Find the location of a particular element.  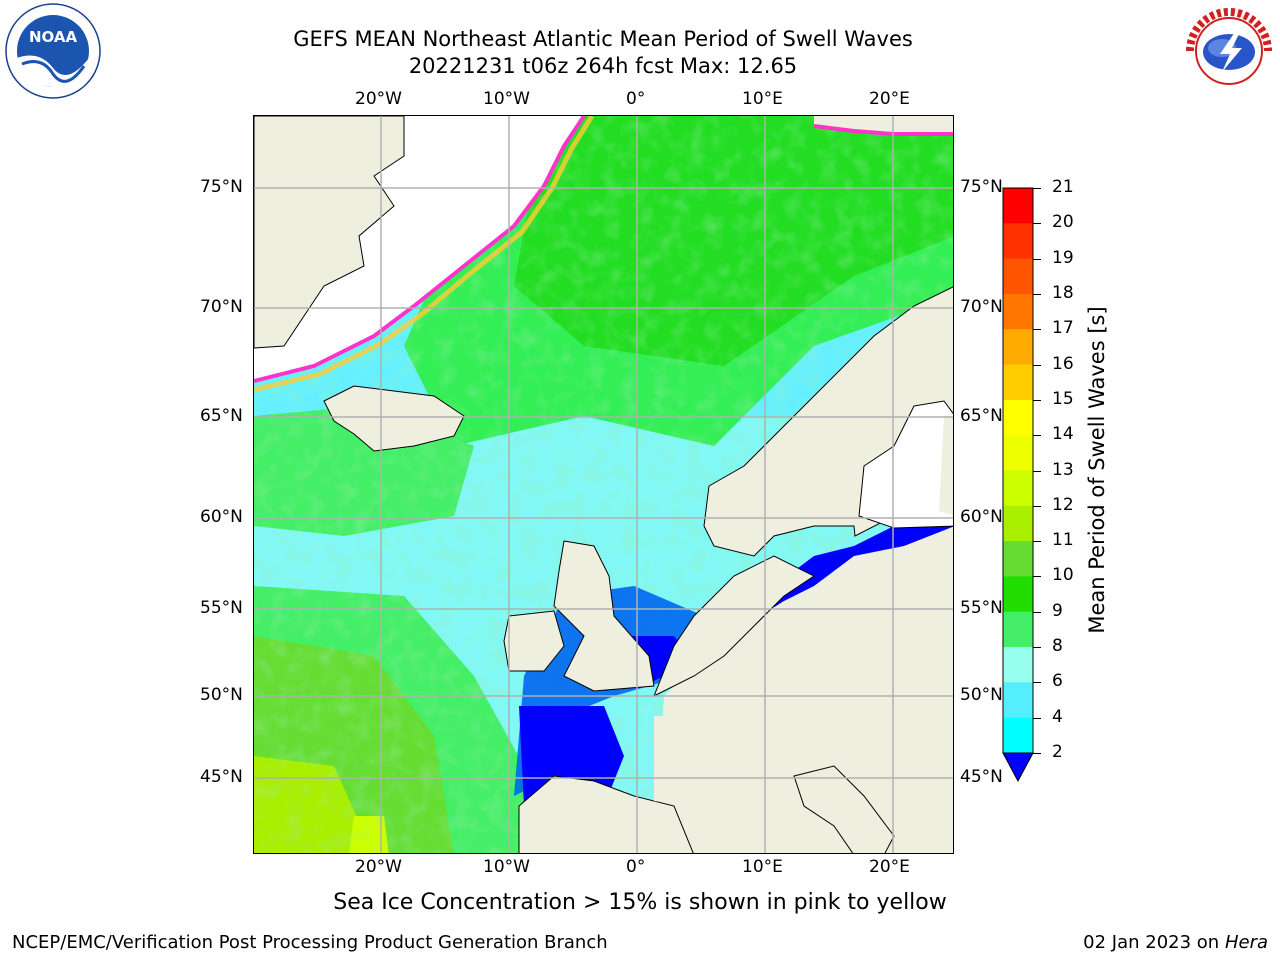

noaa-logo: NOAA is located at coordinates (53, 51).